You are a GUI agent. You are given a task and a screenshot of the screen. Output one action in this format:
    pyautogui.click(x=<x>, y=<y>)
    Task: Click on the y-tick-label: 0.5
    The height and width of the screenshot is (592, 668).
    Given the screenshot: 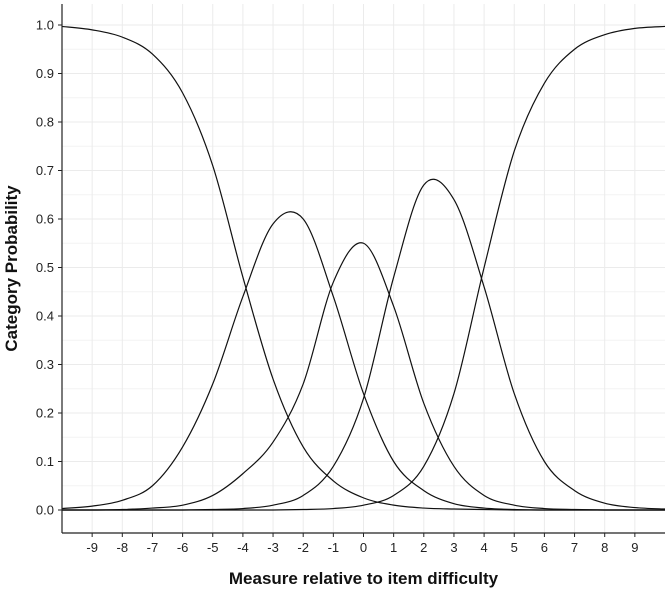 What is the action you would take?
    pyautogui.click(x=45, y=267)
    